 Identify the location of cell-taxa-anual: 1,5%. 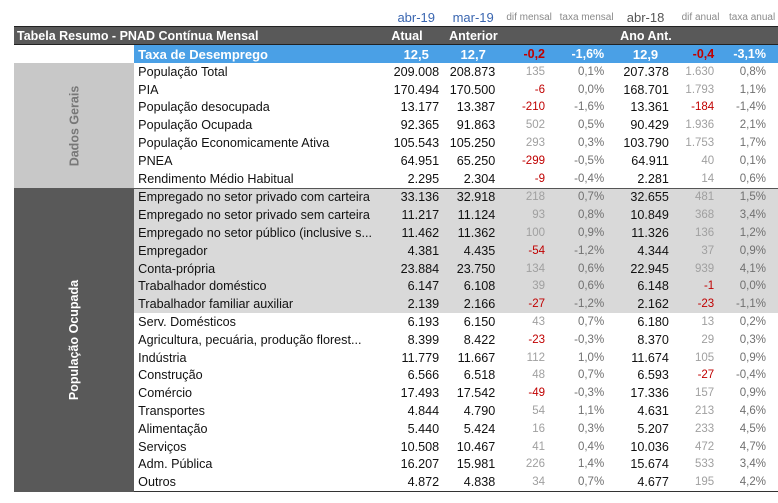
(752, 197).